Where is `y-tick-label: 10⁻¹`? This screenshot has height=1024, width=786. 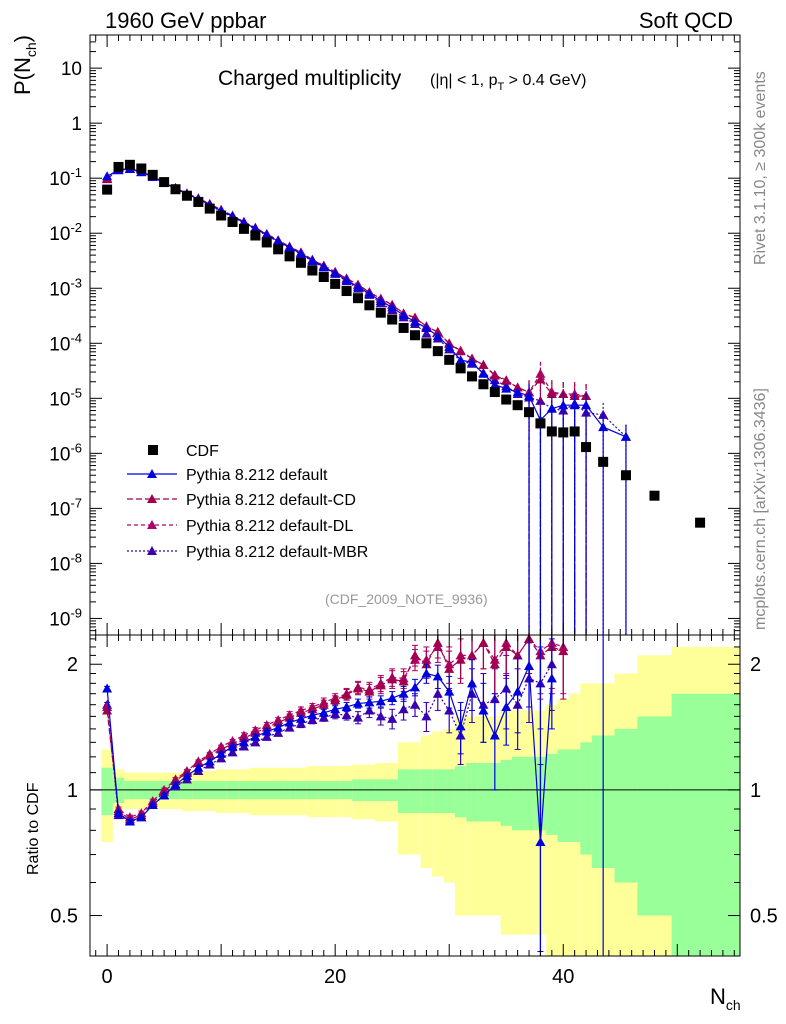
y-tick-label: 10⁻¹ is located at coordinates (65, 177).